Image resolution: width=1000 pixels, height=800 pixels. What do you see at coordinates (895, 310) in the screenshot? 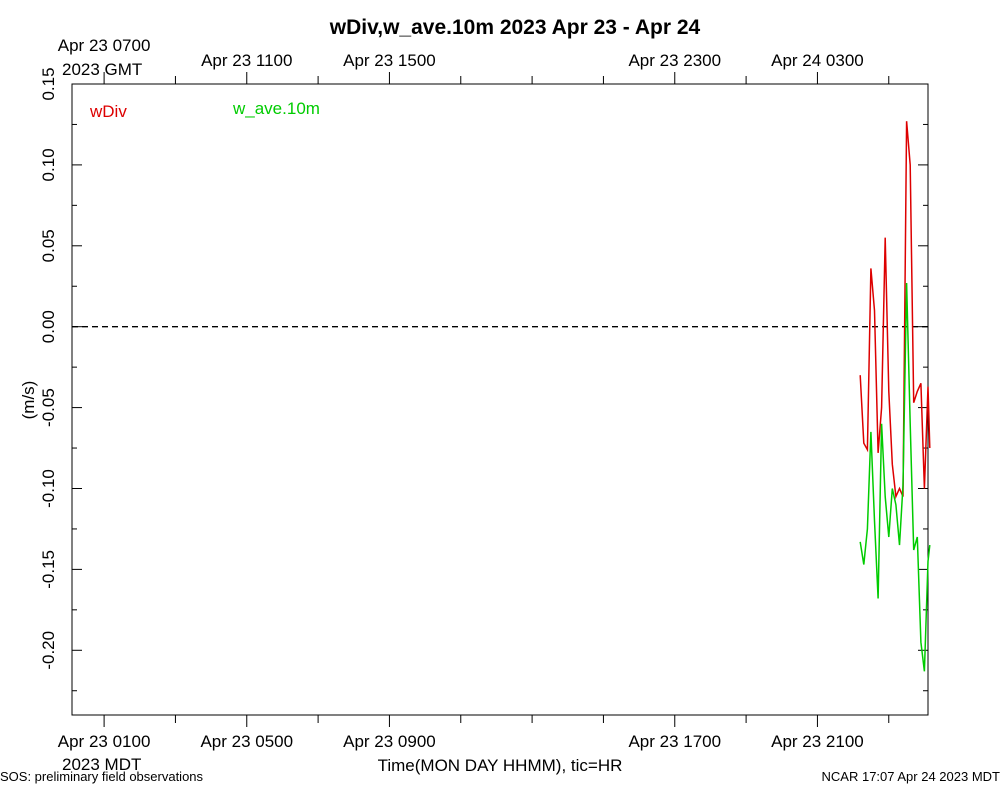
I see `series-line-wdiv` at bounding box center [895, 310].